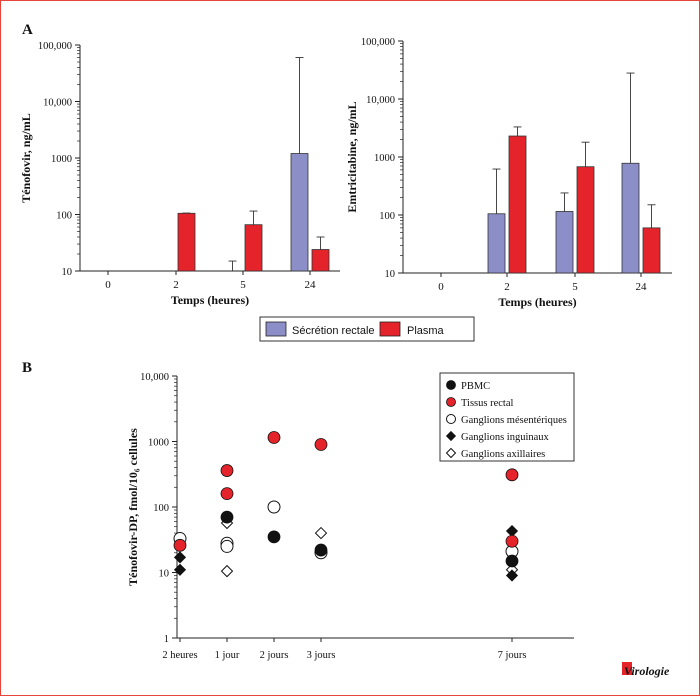  What do you see at coordinates (451, 436) in the screenshot?
I see `legend-marker-ganglions-inguinaux` at bounding box center [451, 436].